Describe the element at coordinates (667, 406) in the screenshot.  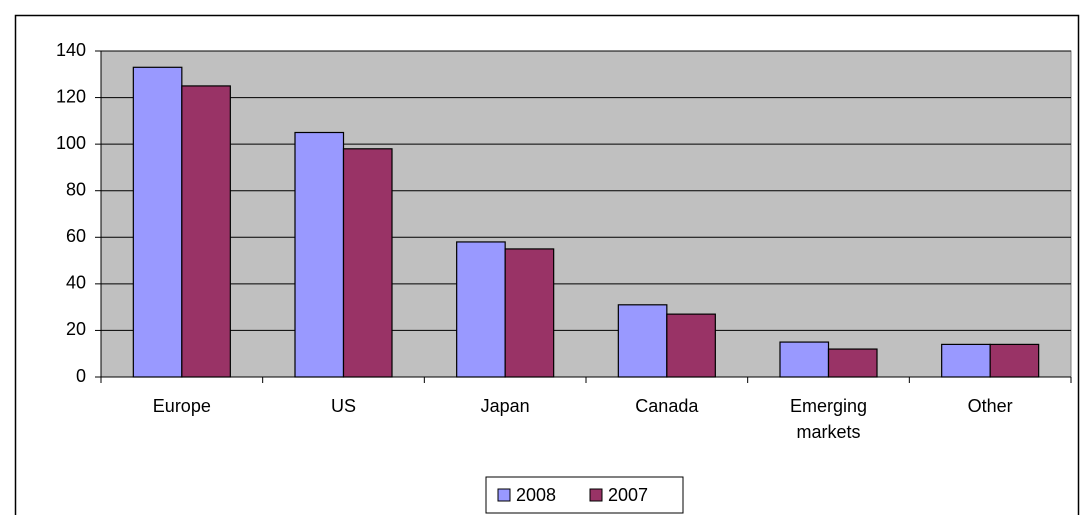
I see `x-tick-label: Canada` at that location.